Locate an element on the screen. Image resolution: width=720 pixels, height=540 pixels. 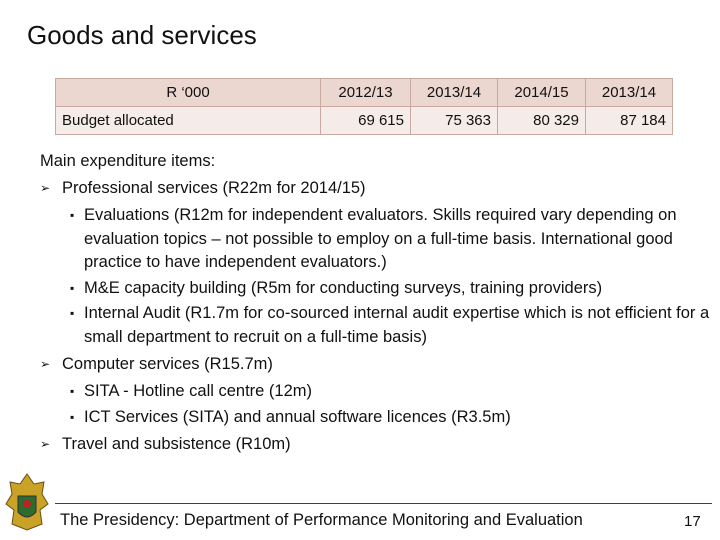
bullet: Computer services (R15.7m) is located at coordinates (376, 364).